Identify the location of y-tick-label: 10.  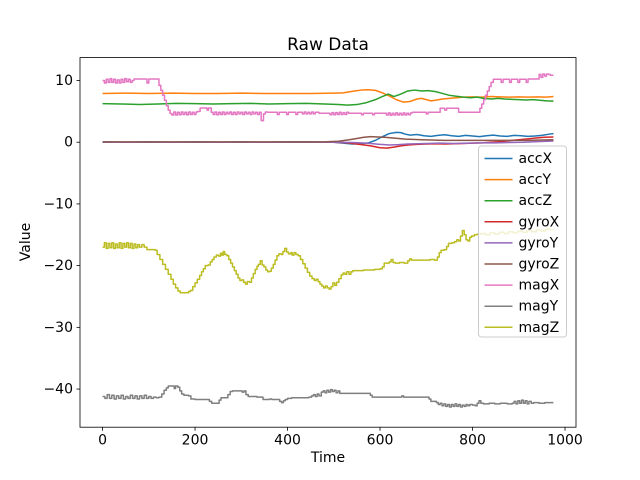
(64, 81).